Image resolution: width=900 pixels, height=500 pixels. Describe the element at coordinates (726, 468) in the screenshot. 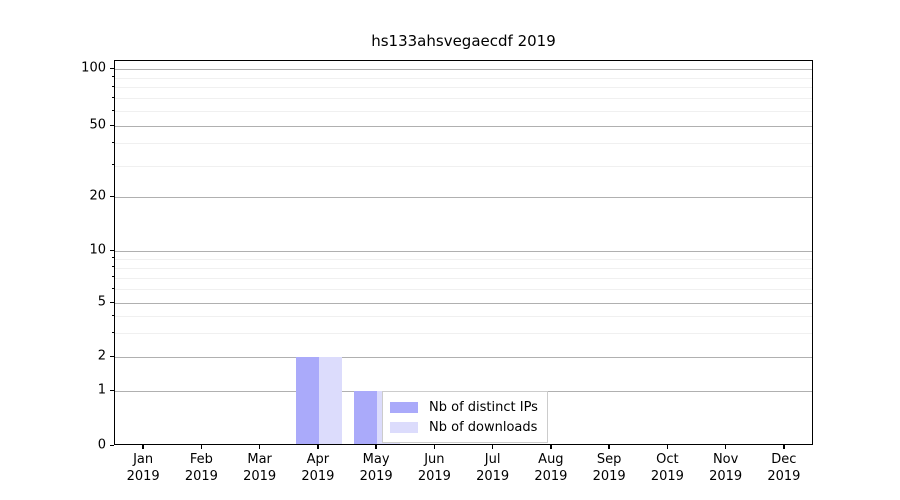

I see `x-tick-label: Nov 2019` at that location.